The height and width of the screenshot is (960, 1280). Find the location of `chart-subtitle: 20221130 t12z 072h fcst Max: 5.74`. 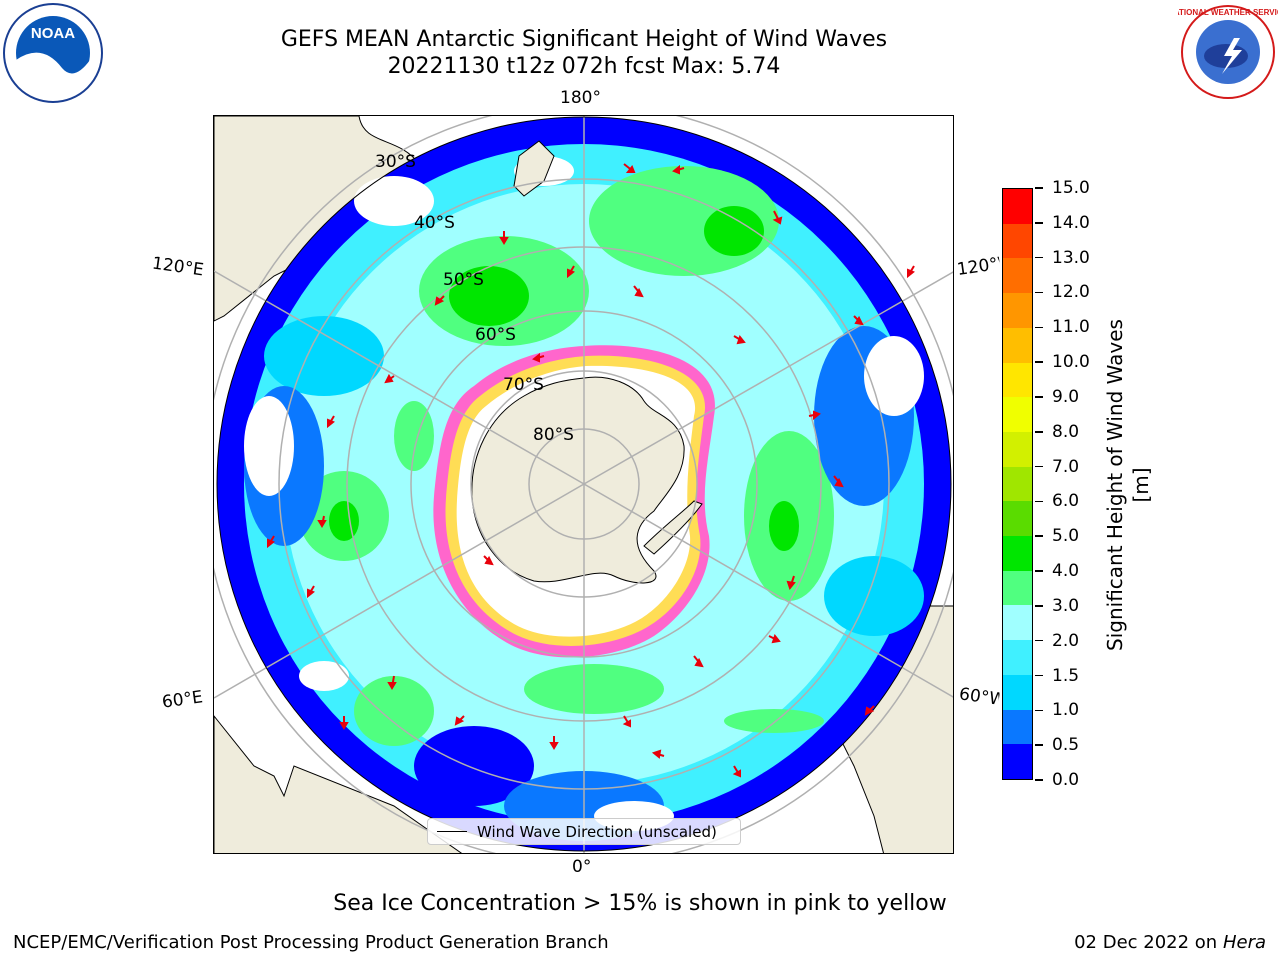

chart-subtitle: 20221130 t12z 072h fcst Max: 5.74 is located at coordinates (584, 66).